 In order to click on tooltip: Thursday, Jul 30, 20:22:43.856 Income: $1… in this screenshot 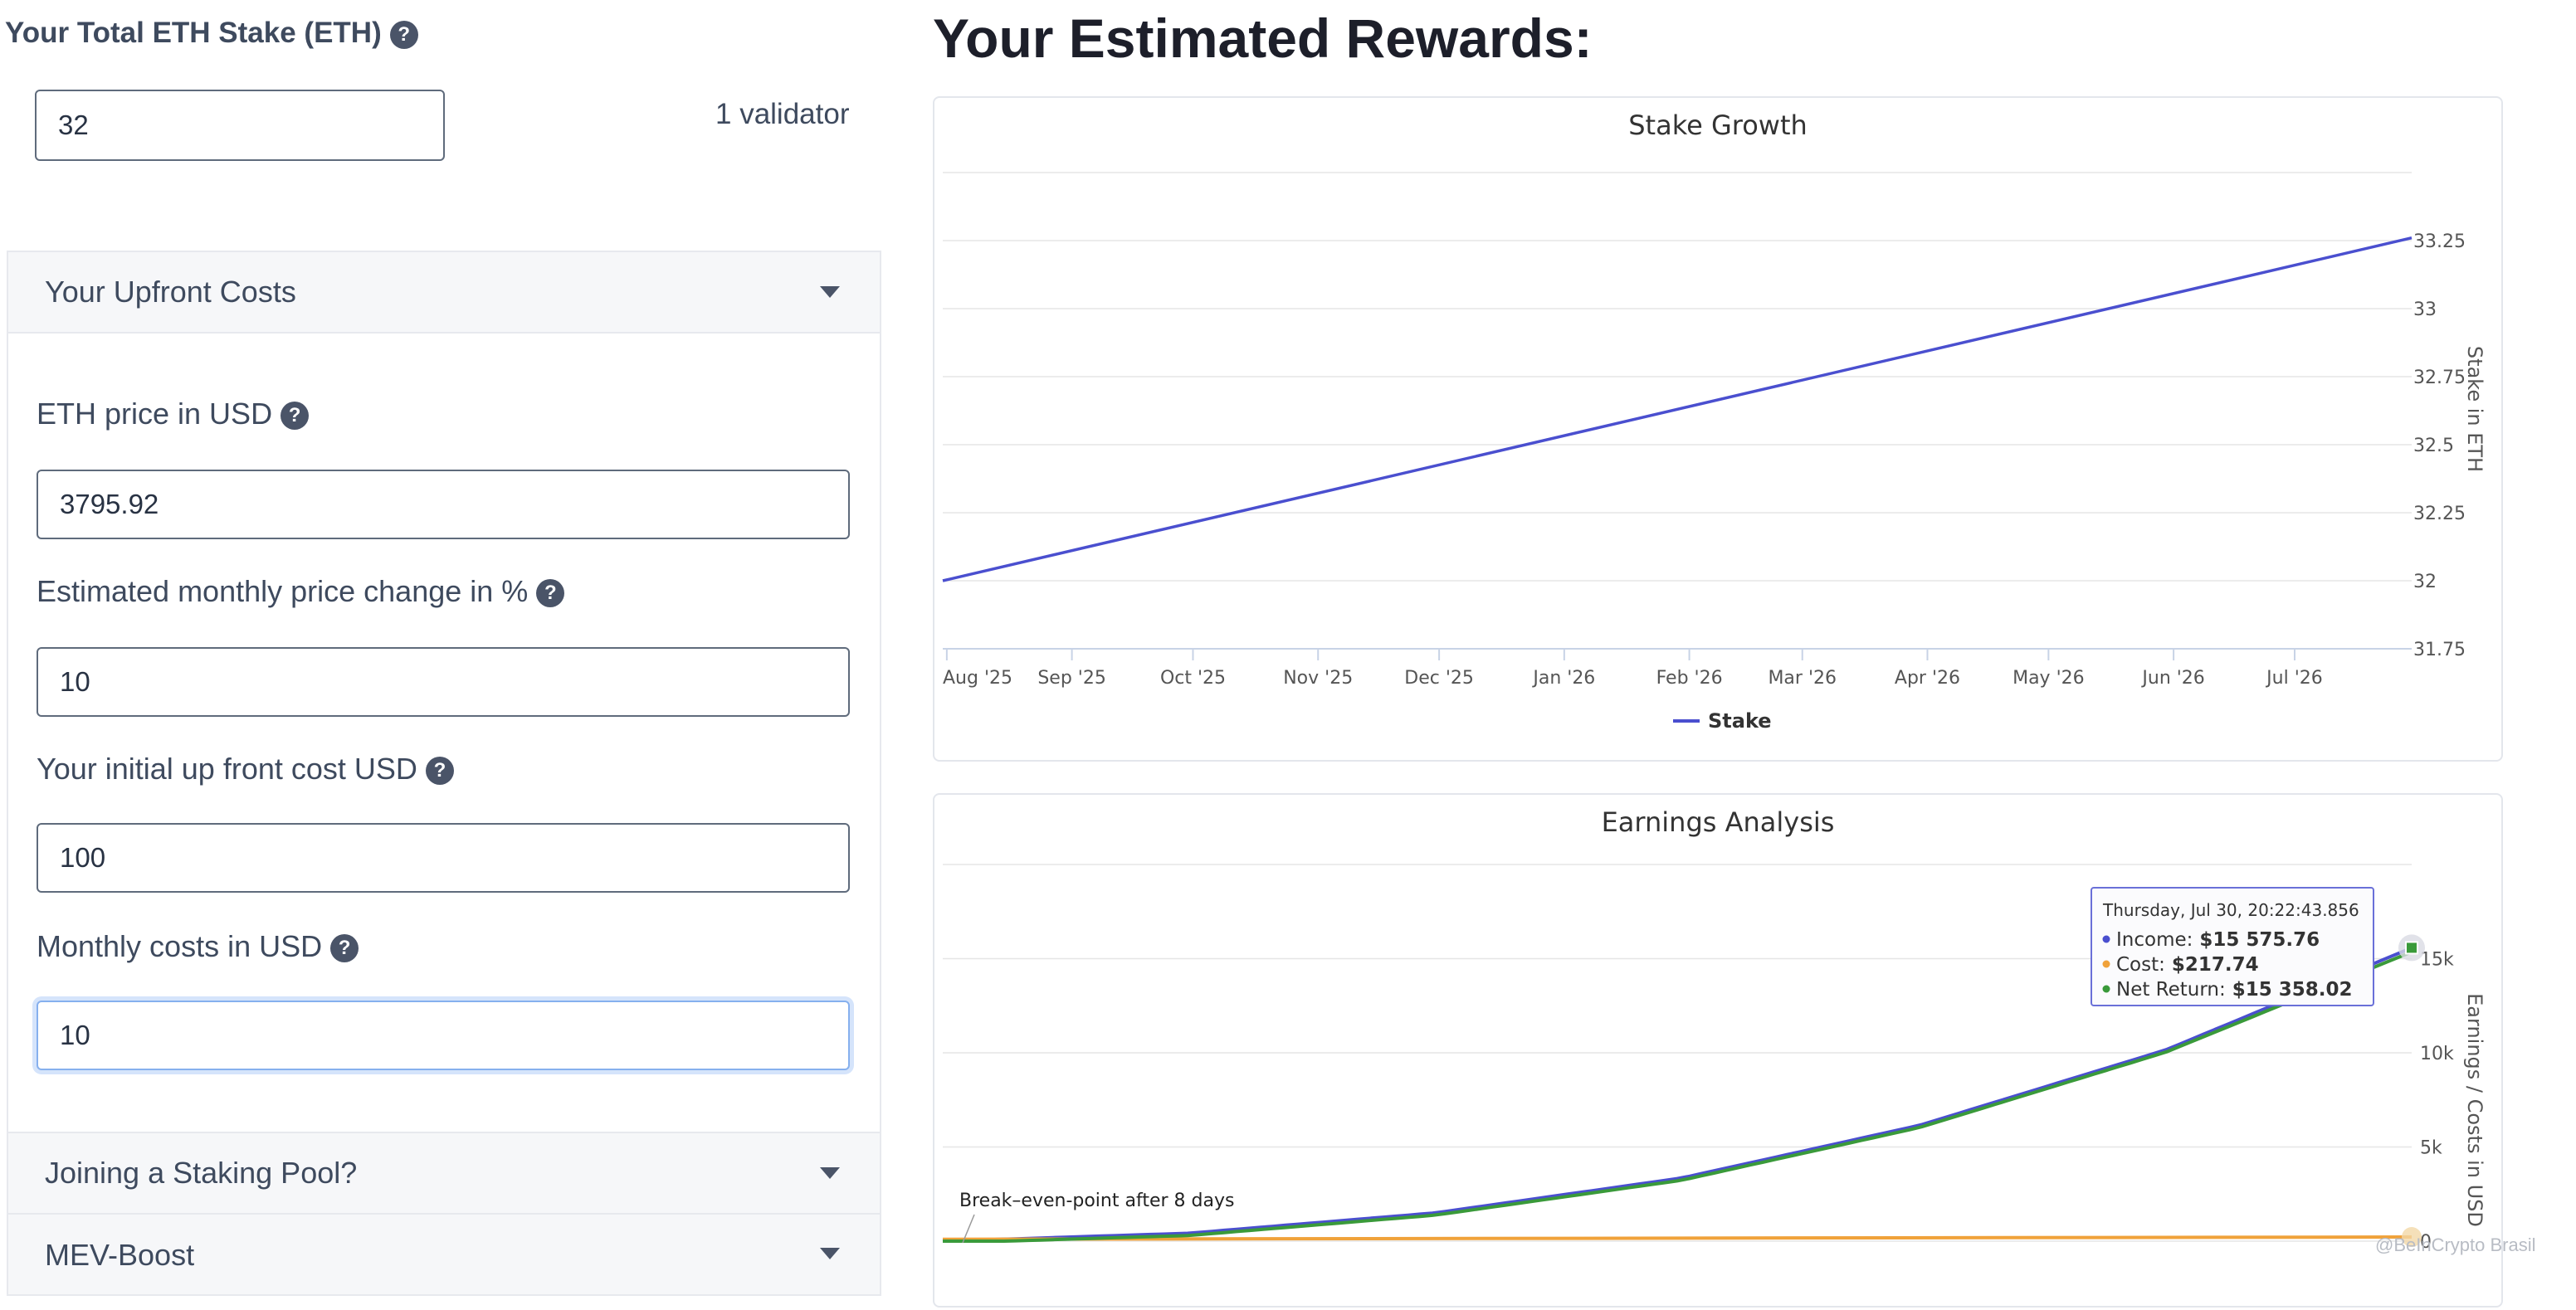, I will do `click(2232, 946)`.